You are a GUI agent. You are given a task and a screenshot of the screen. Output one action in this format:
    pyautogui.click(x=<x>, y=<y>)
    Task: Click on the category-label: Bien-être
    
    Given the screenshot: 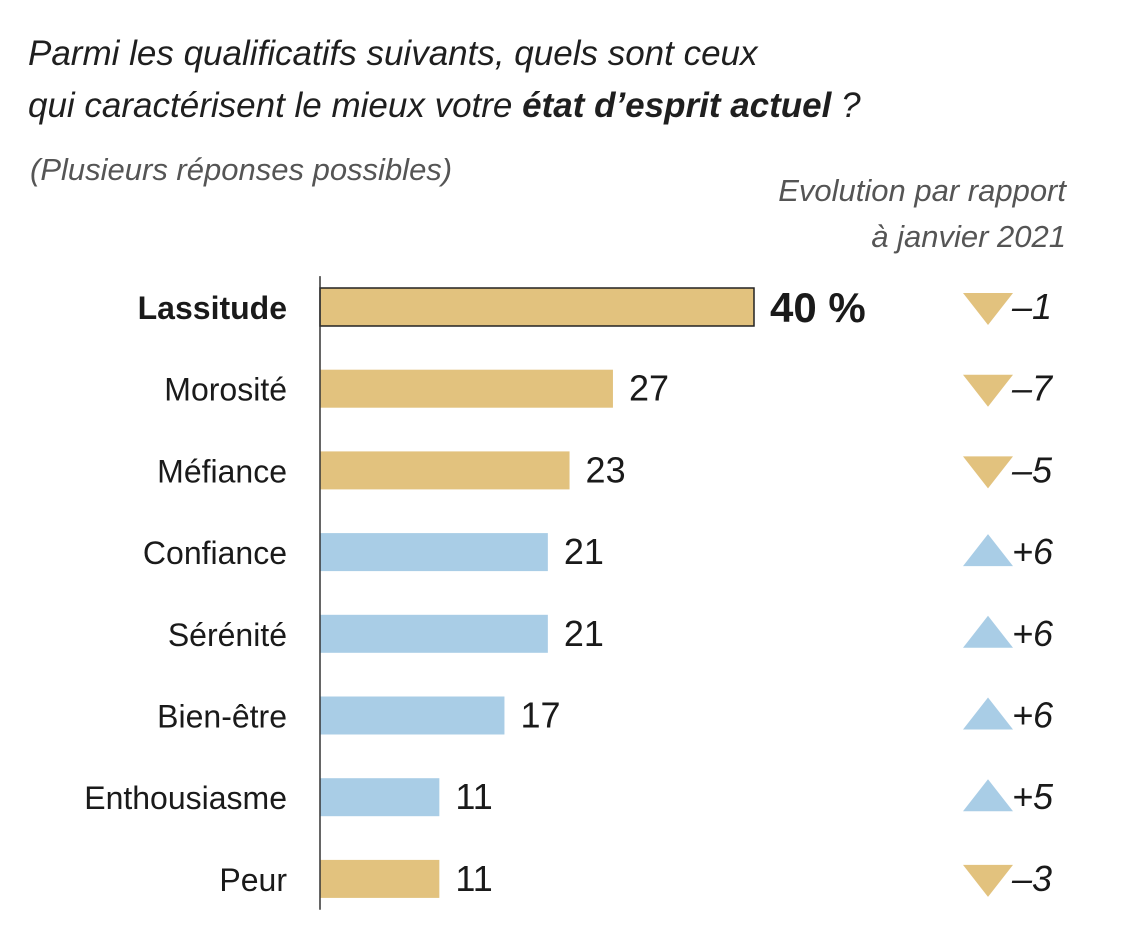 What is the action you would take?
    pyautogui.click(x=222, y=717)
    